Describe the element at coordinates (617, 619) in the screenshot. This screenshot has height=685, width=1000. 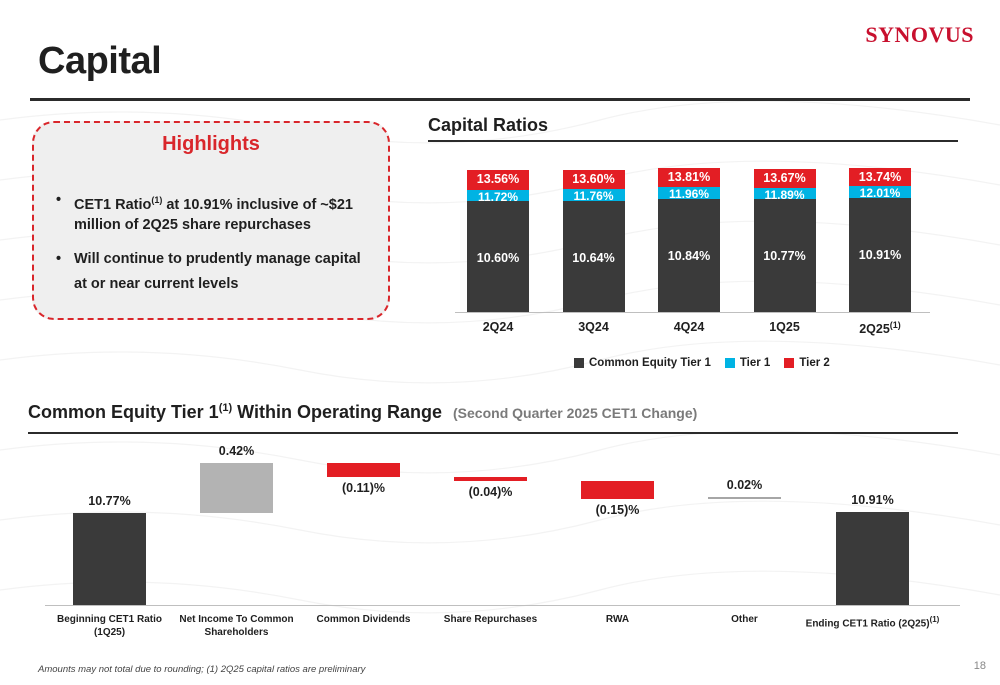
I see `waterfall-tick-label: RWA` at that location.